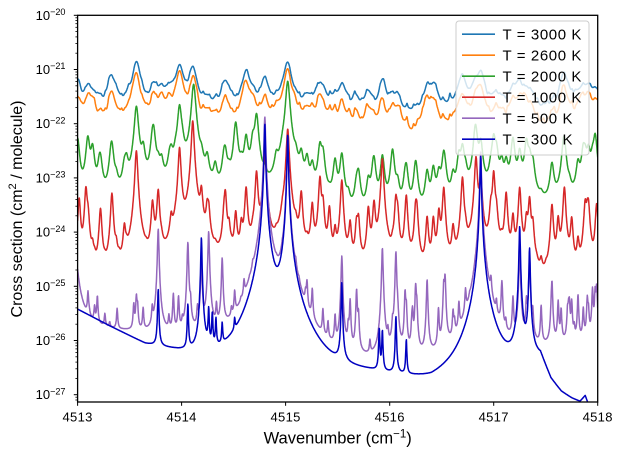  What do you see at coordinates (538, 140) in the screenshot?
I see `svg-text: T = 300 K` at bounding box center [538, 140].